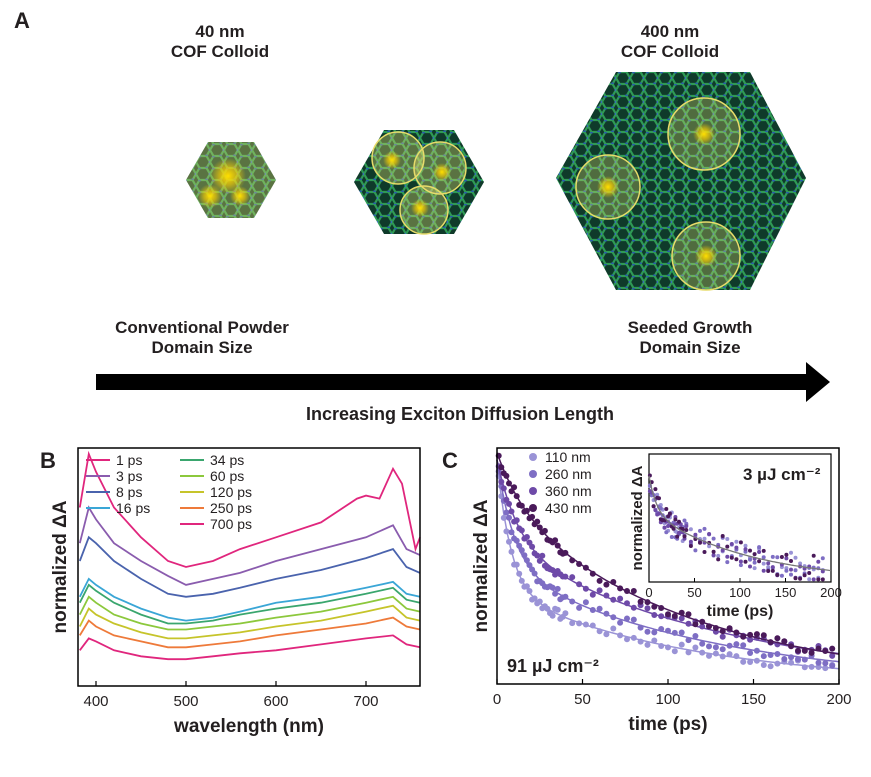 The height and width of the screenshot is (777, 871). I want to click on series-line-34ps, so click(249, 604).